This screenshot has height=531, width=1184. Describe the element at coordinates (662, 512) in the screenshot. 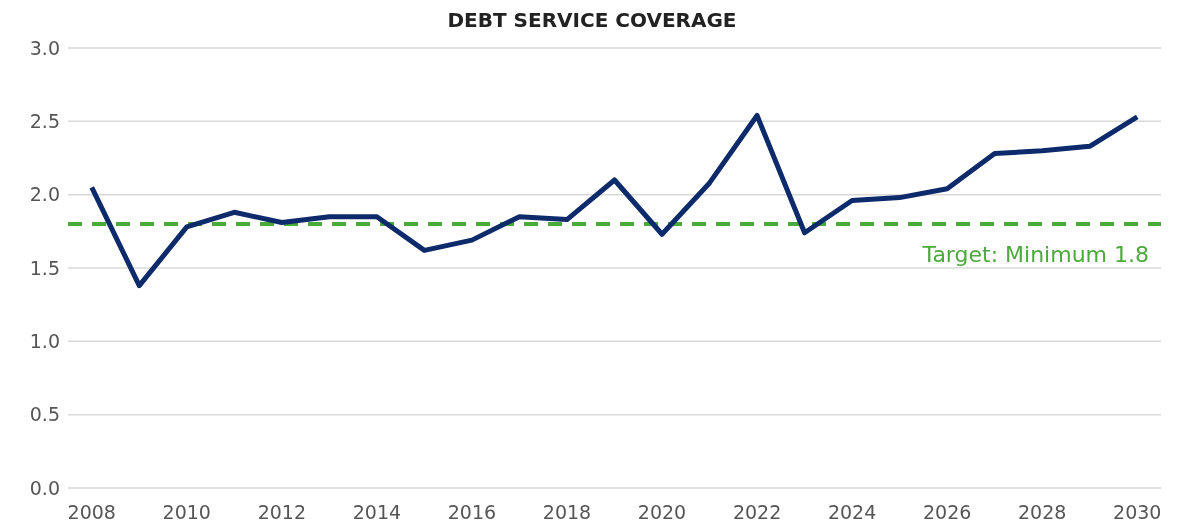

I see `x-tick-label: 2020` at that location.